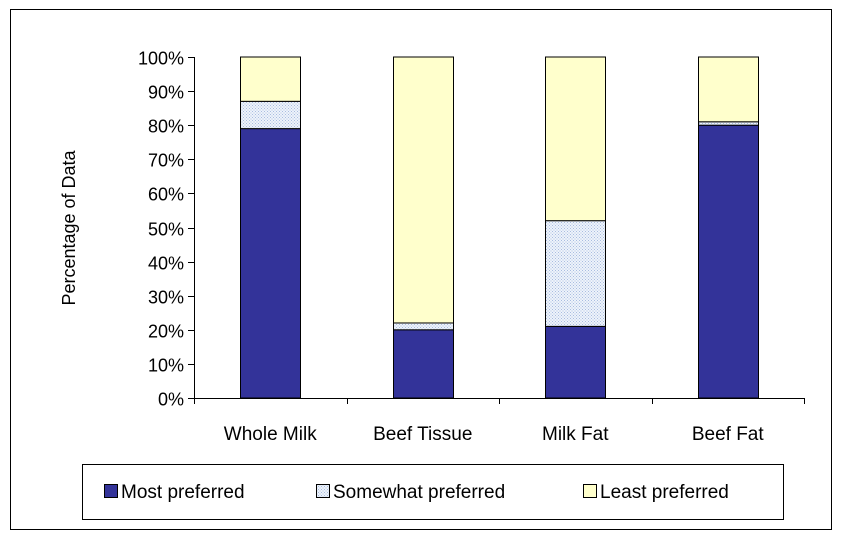 This screenshot has height=540, width=842. What do you see at coordinates (728, 434) in the screenshot?
I see `x-tick-label: Beef Fat` at bounding box center [728, 434].